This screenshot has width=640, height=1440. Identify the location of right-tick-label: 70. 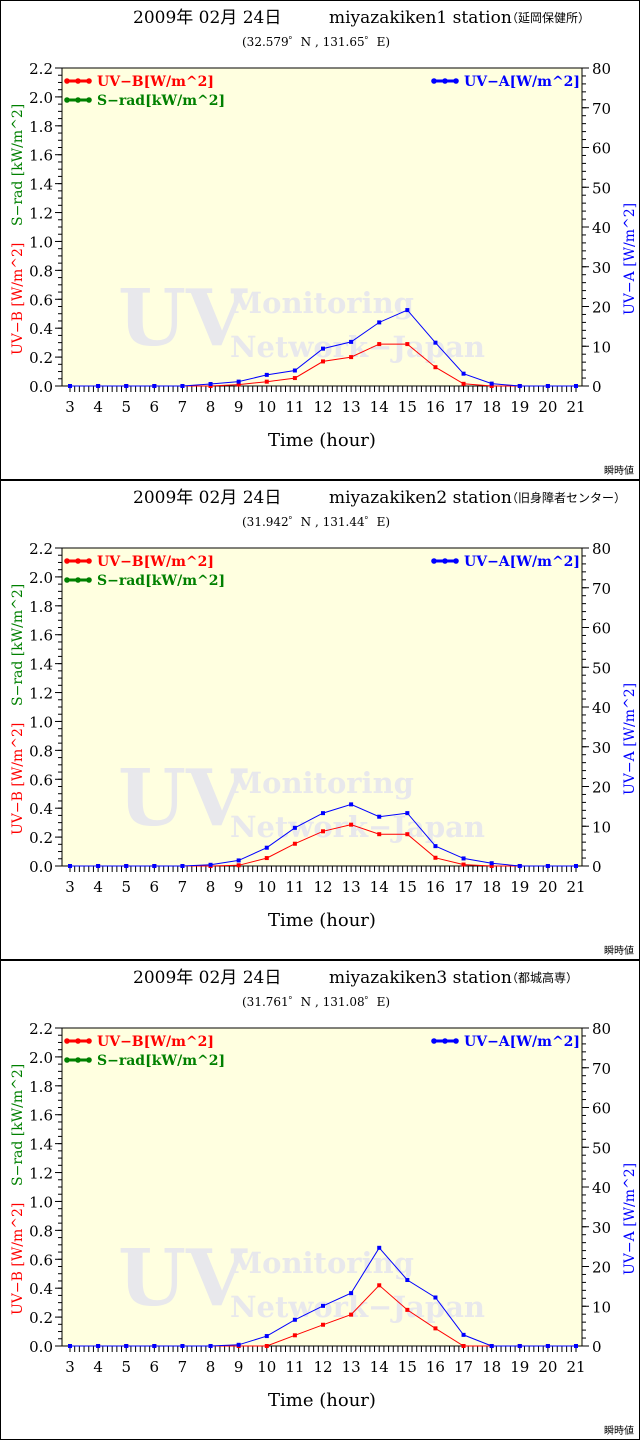
(601, 1069).